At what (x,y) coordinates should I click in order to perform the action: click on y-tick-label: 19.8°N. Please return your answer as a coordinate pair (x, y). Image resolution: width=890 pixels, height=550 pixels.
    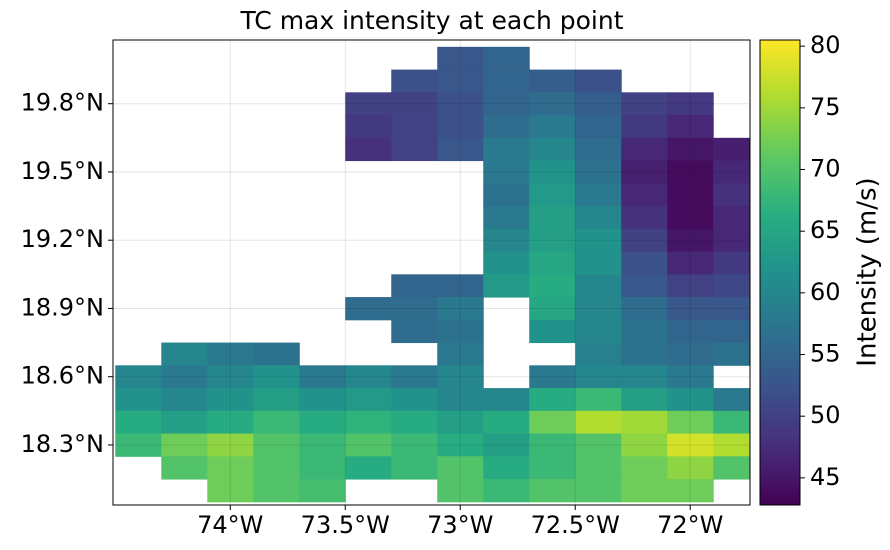
    Looking at the image, I should click on (62, 103).